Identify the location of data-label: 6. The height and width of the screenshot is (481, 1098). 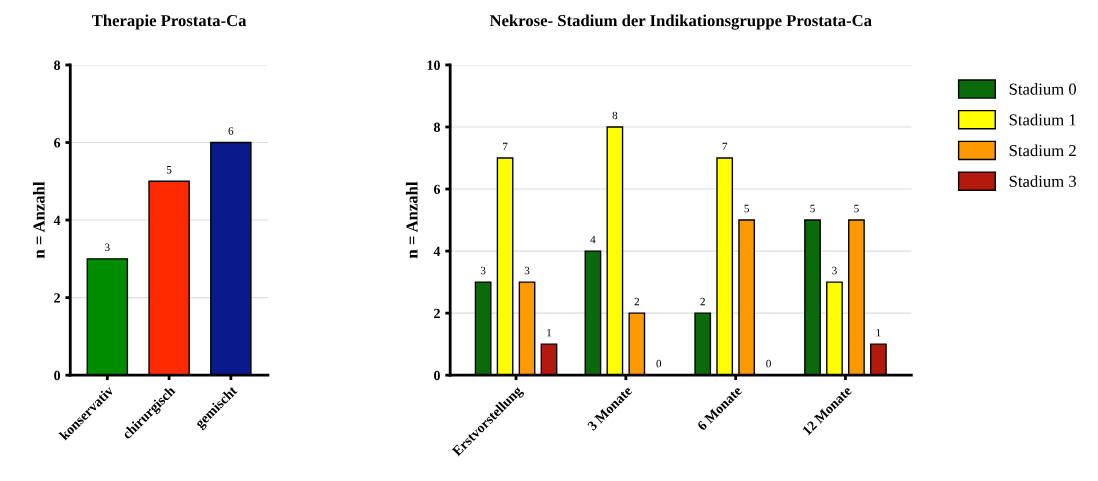
(231, 131).